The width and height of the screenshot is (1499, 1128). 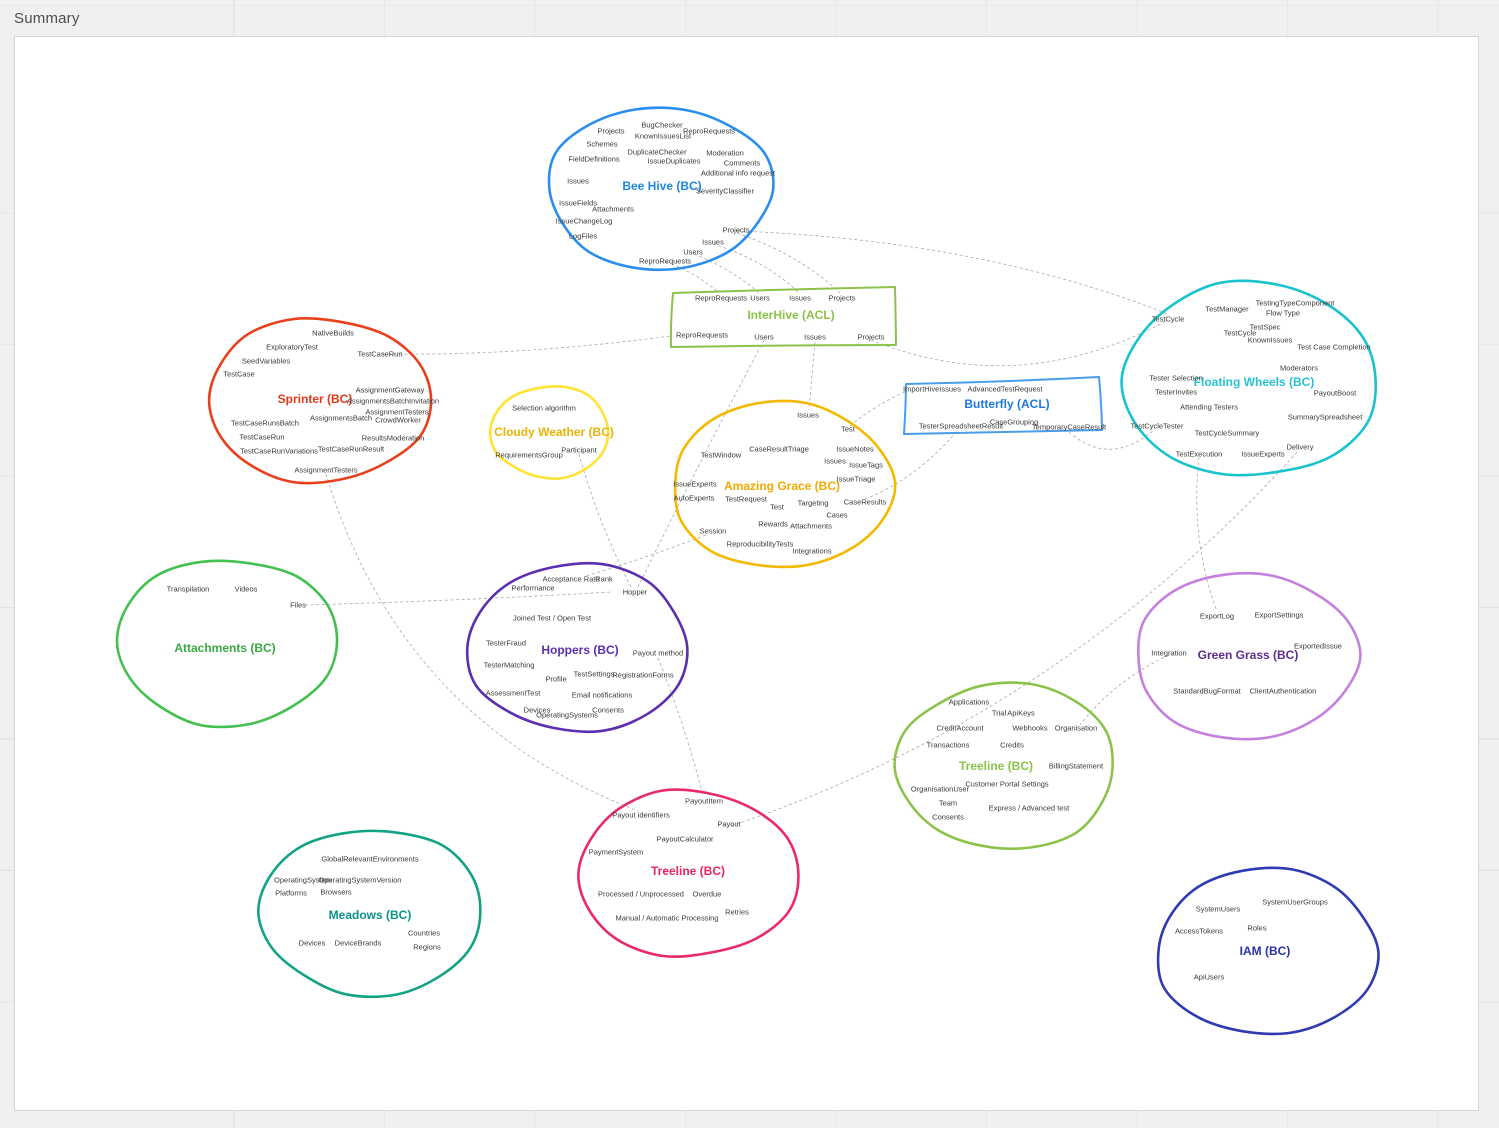 What do you see at coordinates (47, 18) in the screenshot?
I see `sheet-tab-summary: Summary` at bounding box center [47, 18].